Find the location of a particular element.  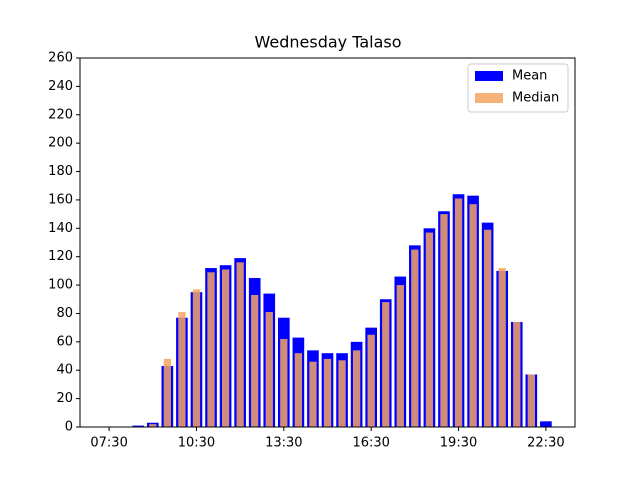

y-tick-label: 220 is located at coordinates (60, 114).